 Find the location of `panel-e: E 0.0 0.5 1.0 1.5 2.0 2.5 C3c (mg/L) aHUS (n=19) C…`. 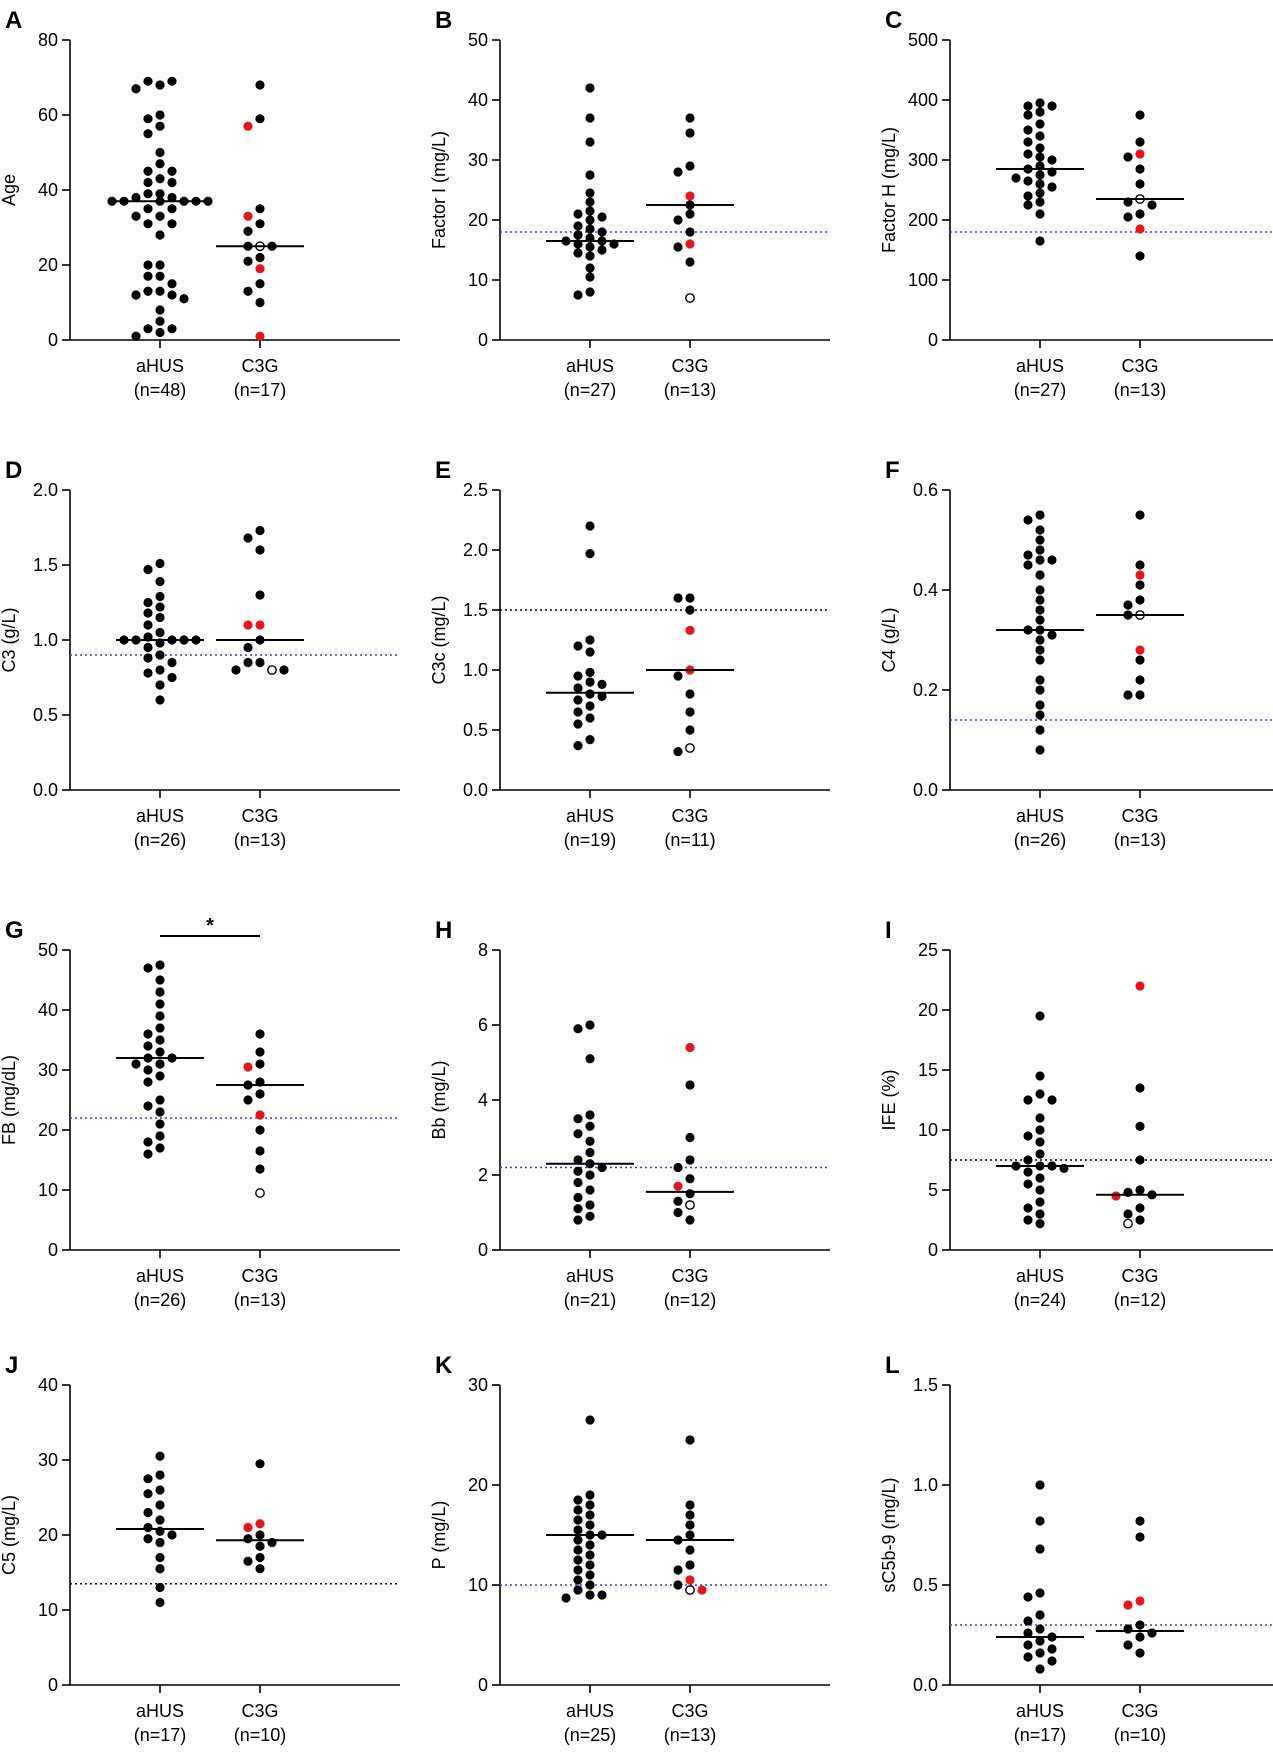

panel-e: E 0.0 0.5 1.0 1.5 2.0 2.5 C3c (mg/L) aHUS (n=19) C… is located at coordinates (629, 653).